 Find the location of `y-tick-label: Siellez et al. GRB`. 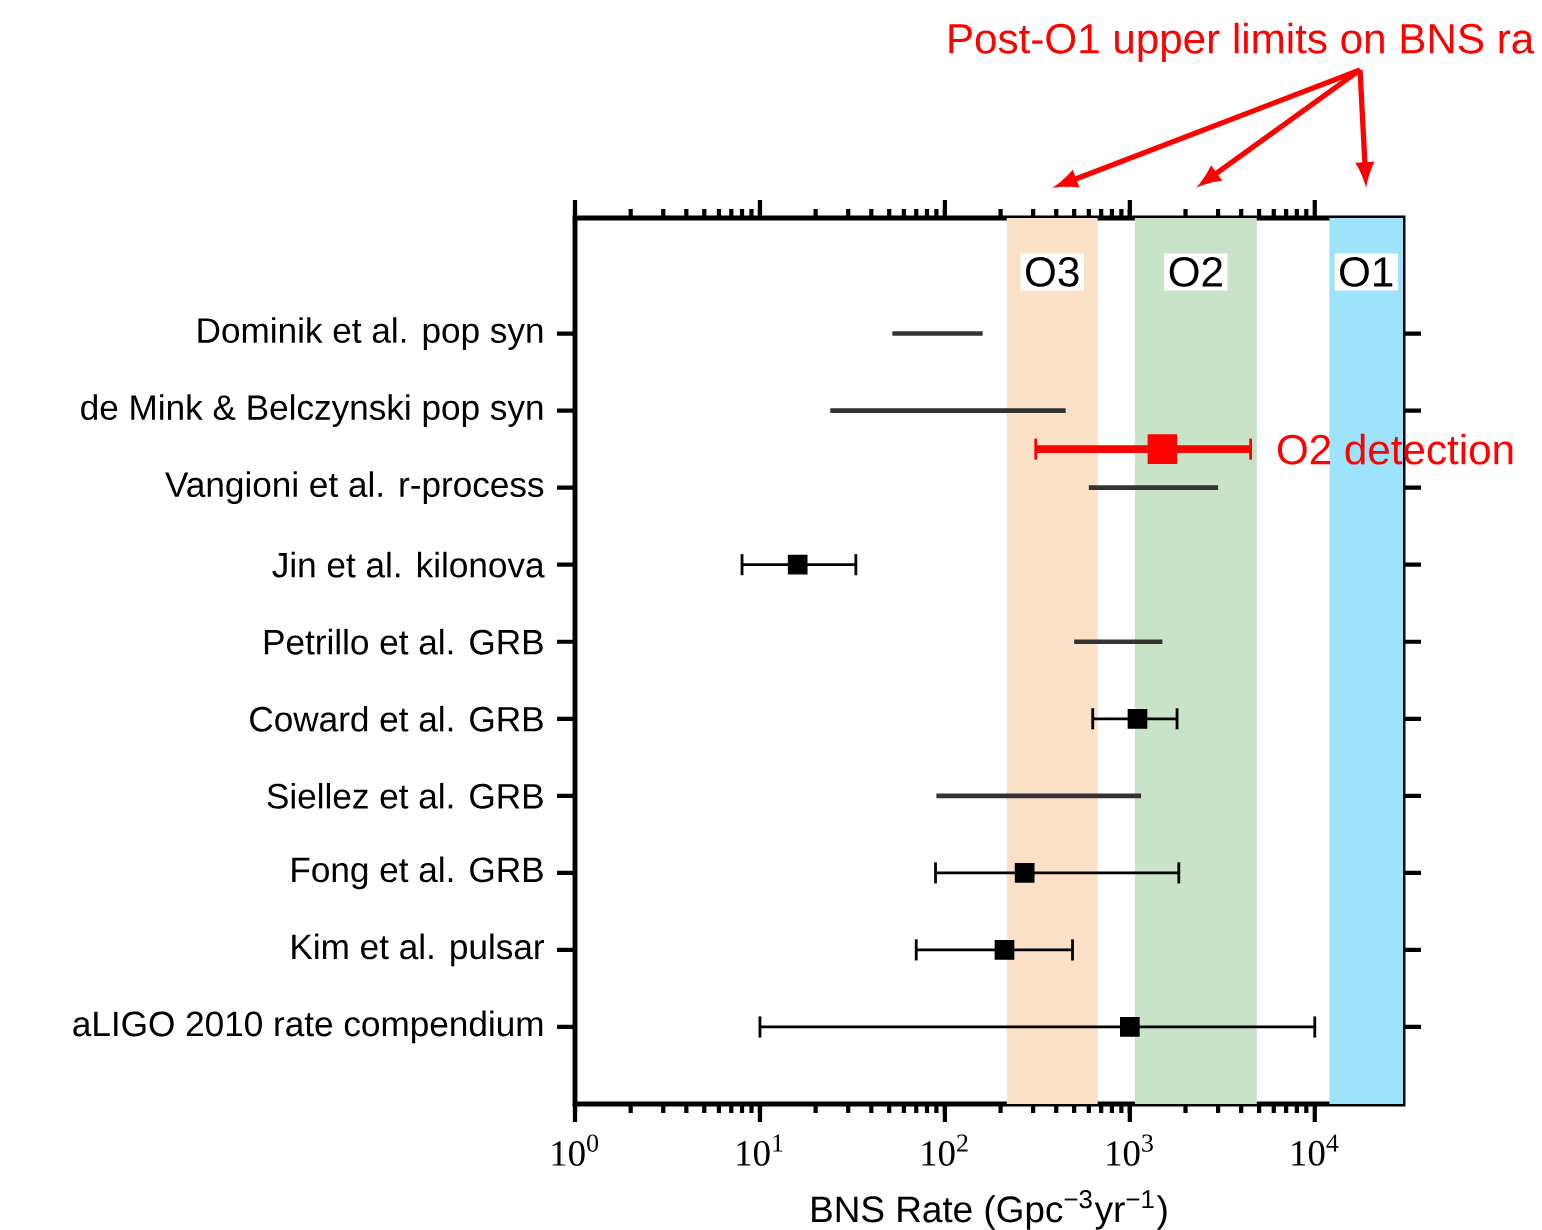

y-tick-label: Siellez et al. GRB is located at coordinates (405, 795).